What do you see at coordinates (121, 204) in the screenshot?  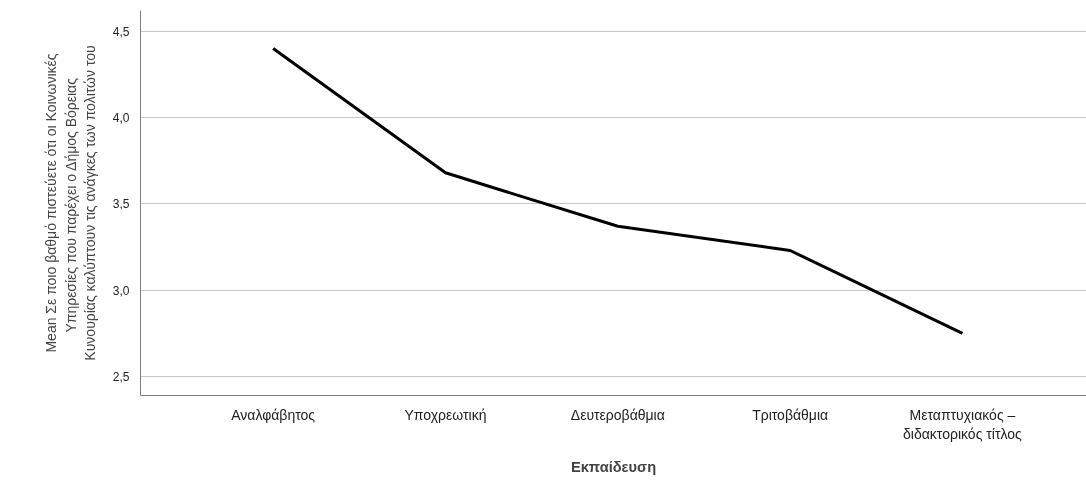 I see `y-tick-label: 3,5` at bounding box center [121, 204].